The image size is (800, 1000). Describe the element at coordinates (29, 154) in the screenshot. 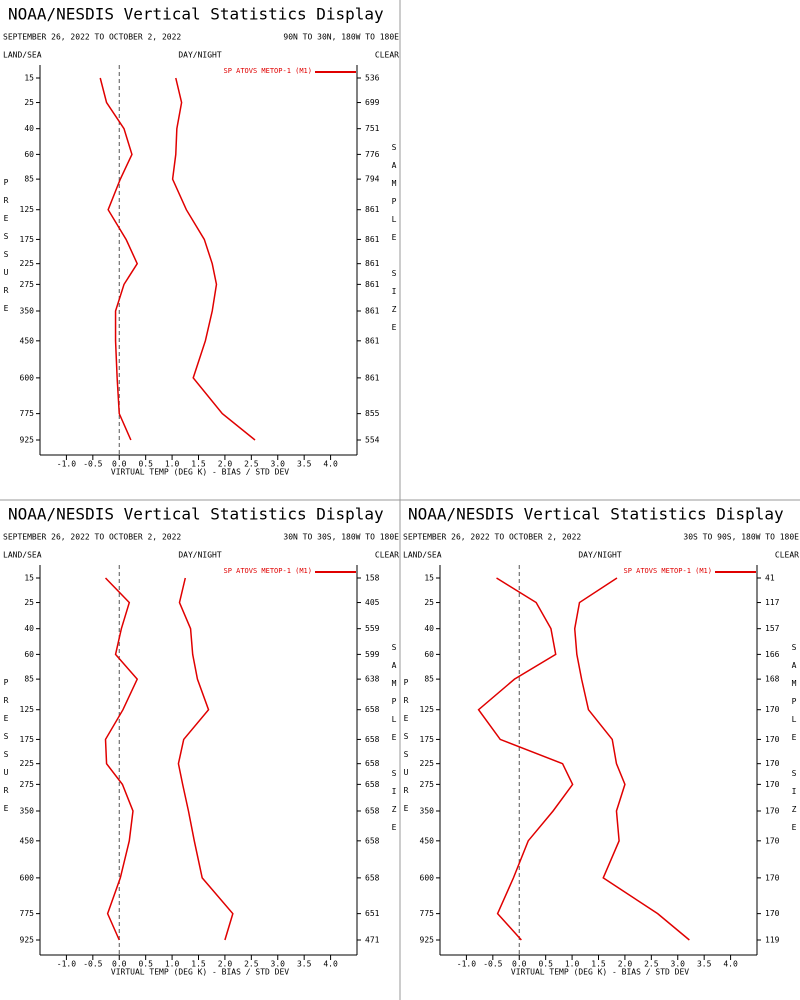

I see `y-tick-label: 60` at that location.